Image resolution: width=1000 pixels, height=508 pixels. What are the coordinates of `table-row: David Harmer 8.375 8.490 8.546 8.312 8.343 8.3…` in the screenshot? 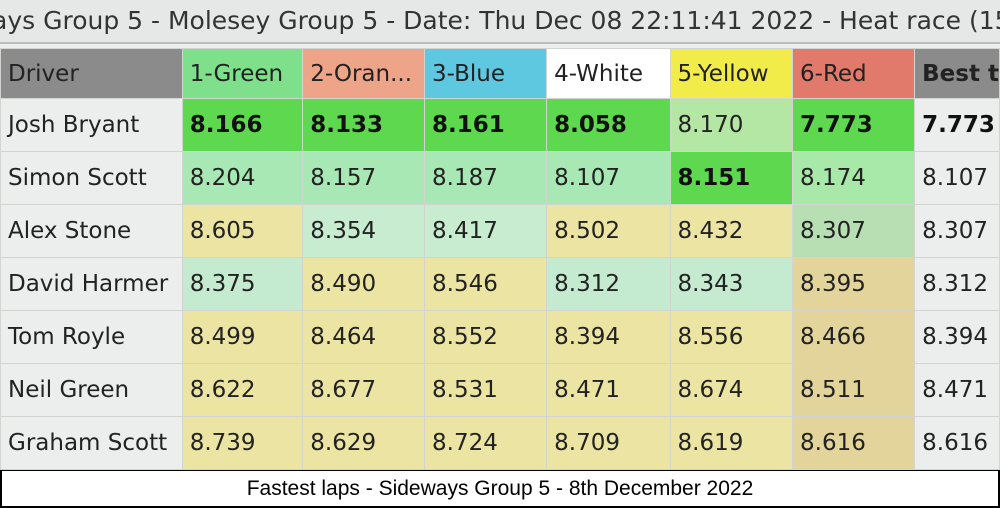 It's located at (500, 284).